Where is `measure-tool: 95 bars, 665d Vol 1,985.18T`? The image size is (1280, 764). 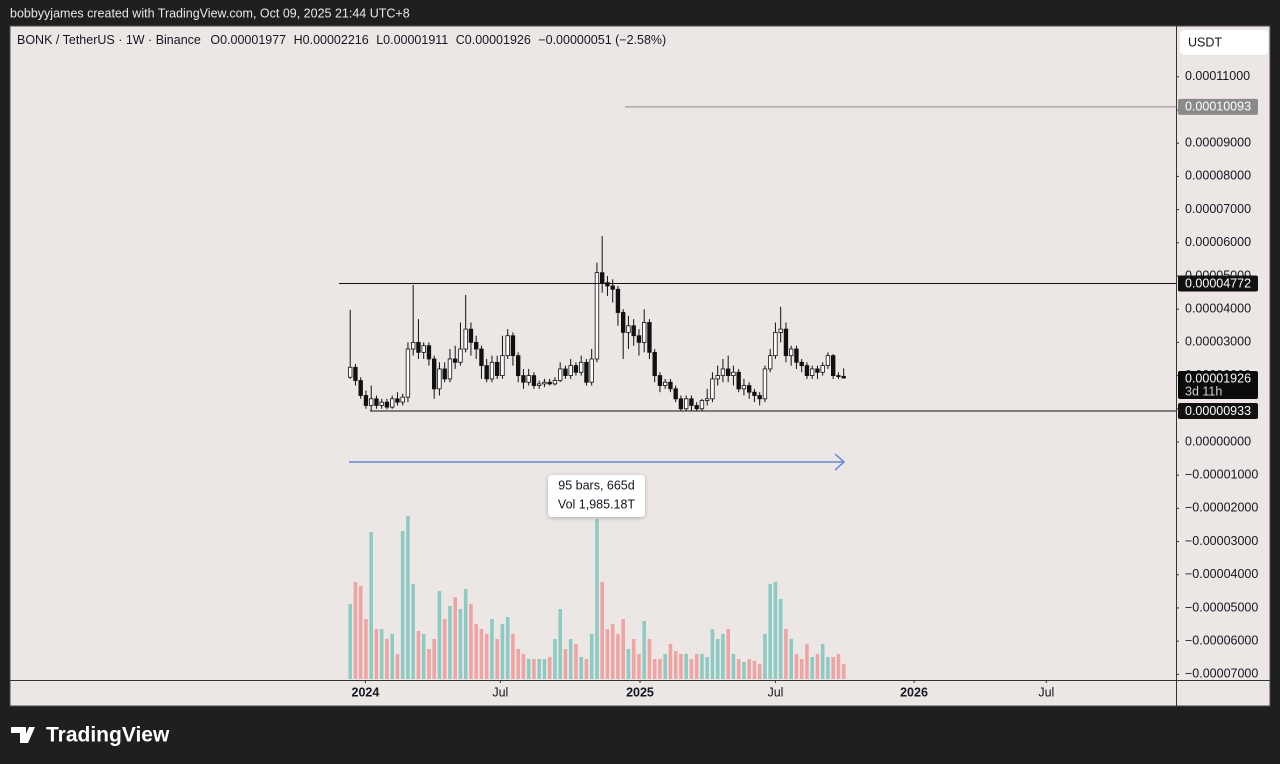
measure-tool: 95 bars, 665d Vol 1,985.18T is located at coordinates (597, 485).